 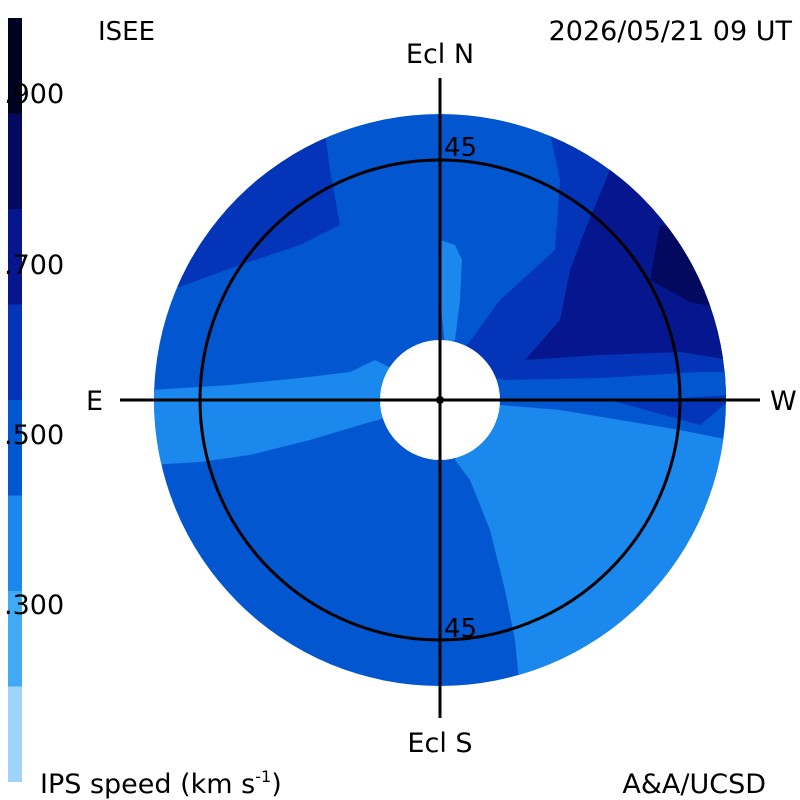 I want to click on colorbar-tick-700: .700, so click(x=34, y=265).